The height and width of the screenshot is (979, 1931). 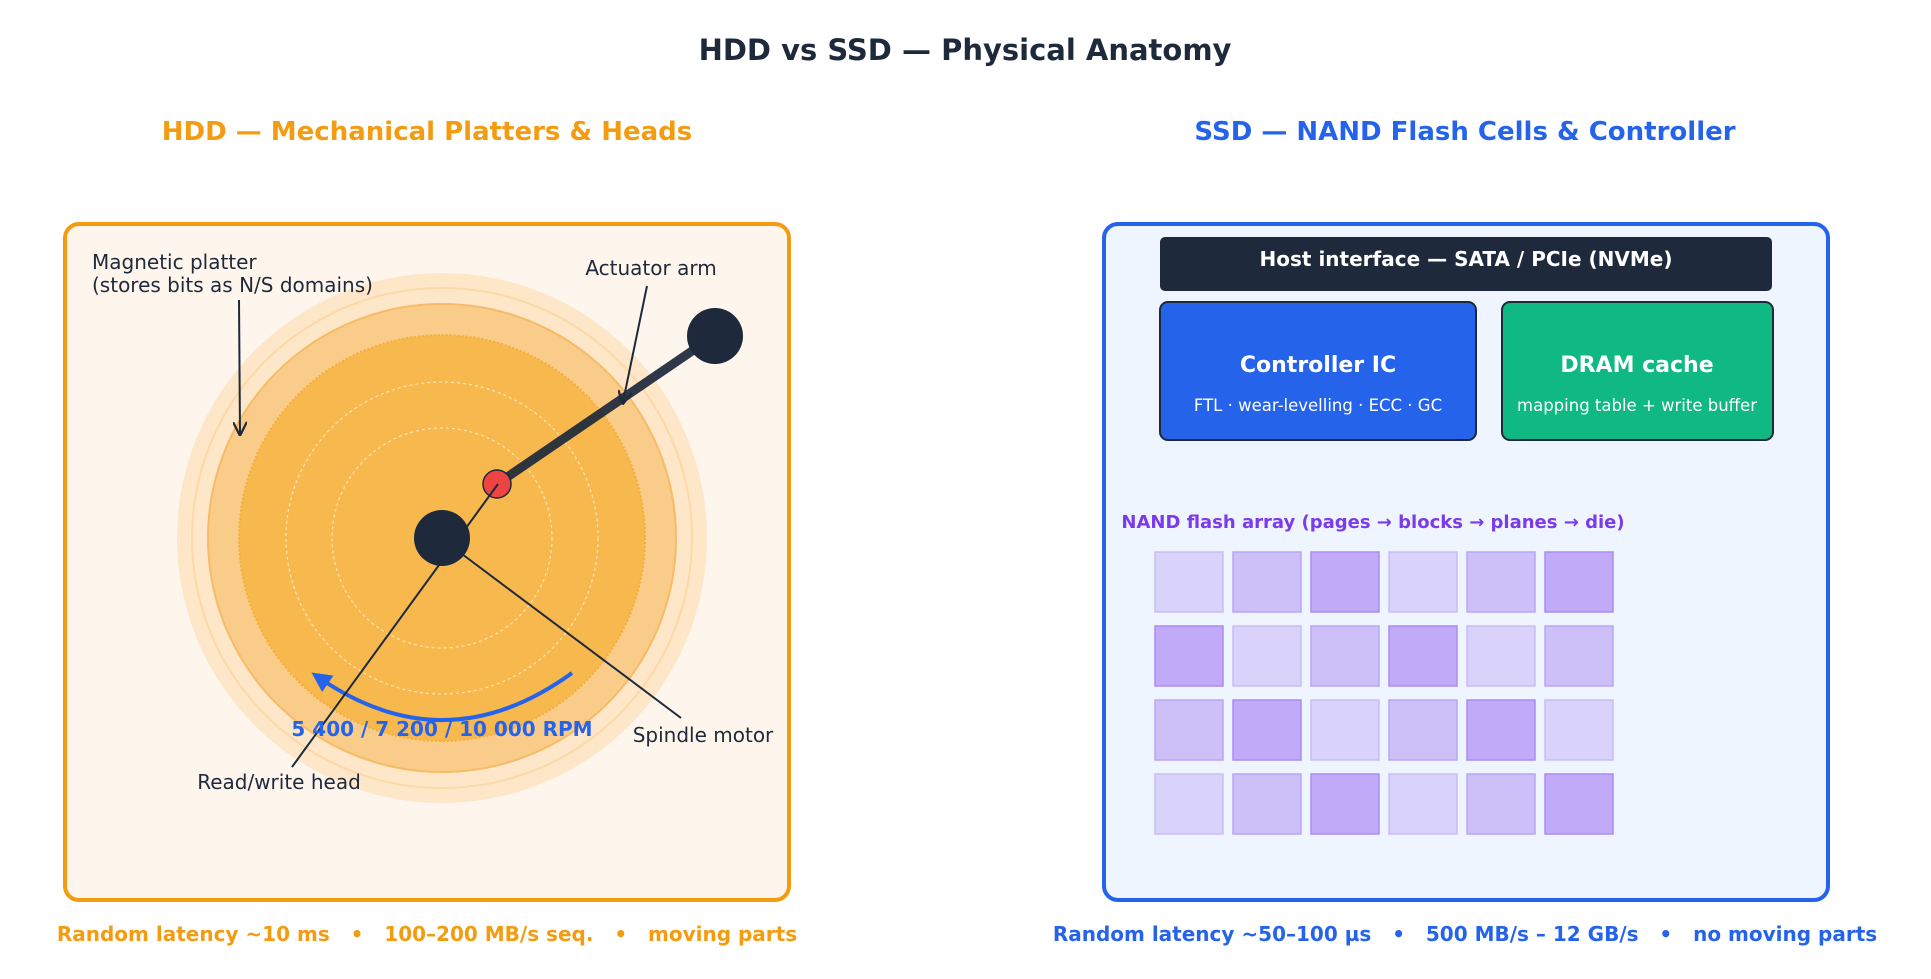 I want to click on host-interface-label: Host interface — SATA / PCIe (NVMe), so click(x=1466, y=259).